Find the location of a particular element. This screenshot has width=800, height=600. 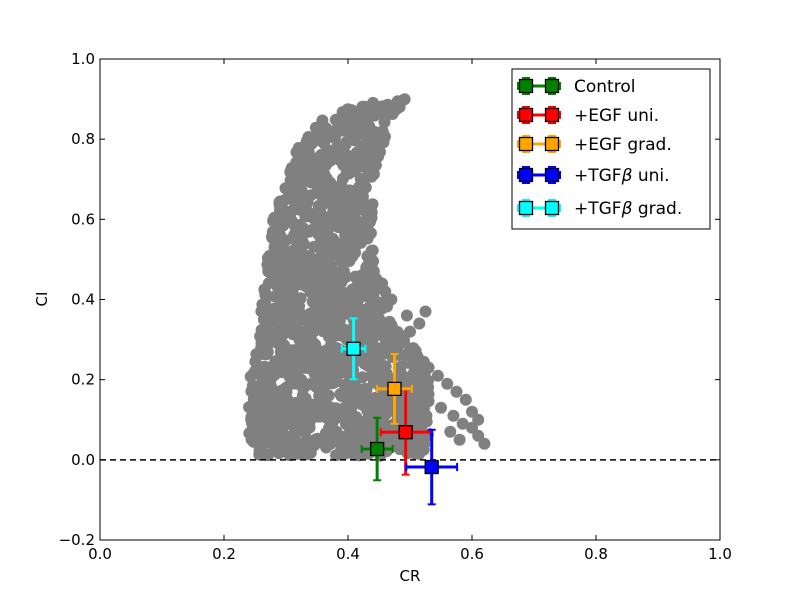

y-tick-label: 1.0 is located at coordinates (83, 59).